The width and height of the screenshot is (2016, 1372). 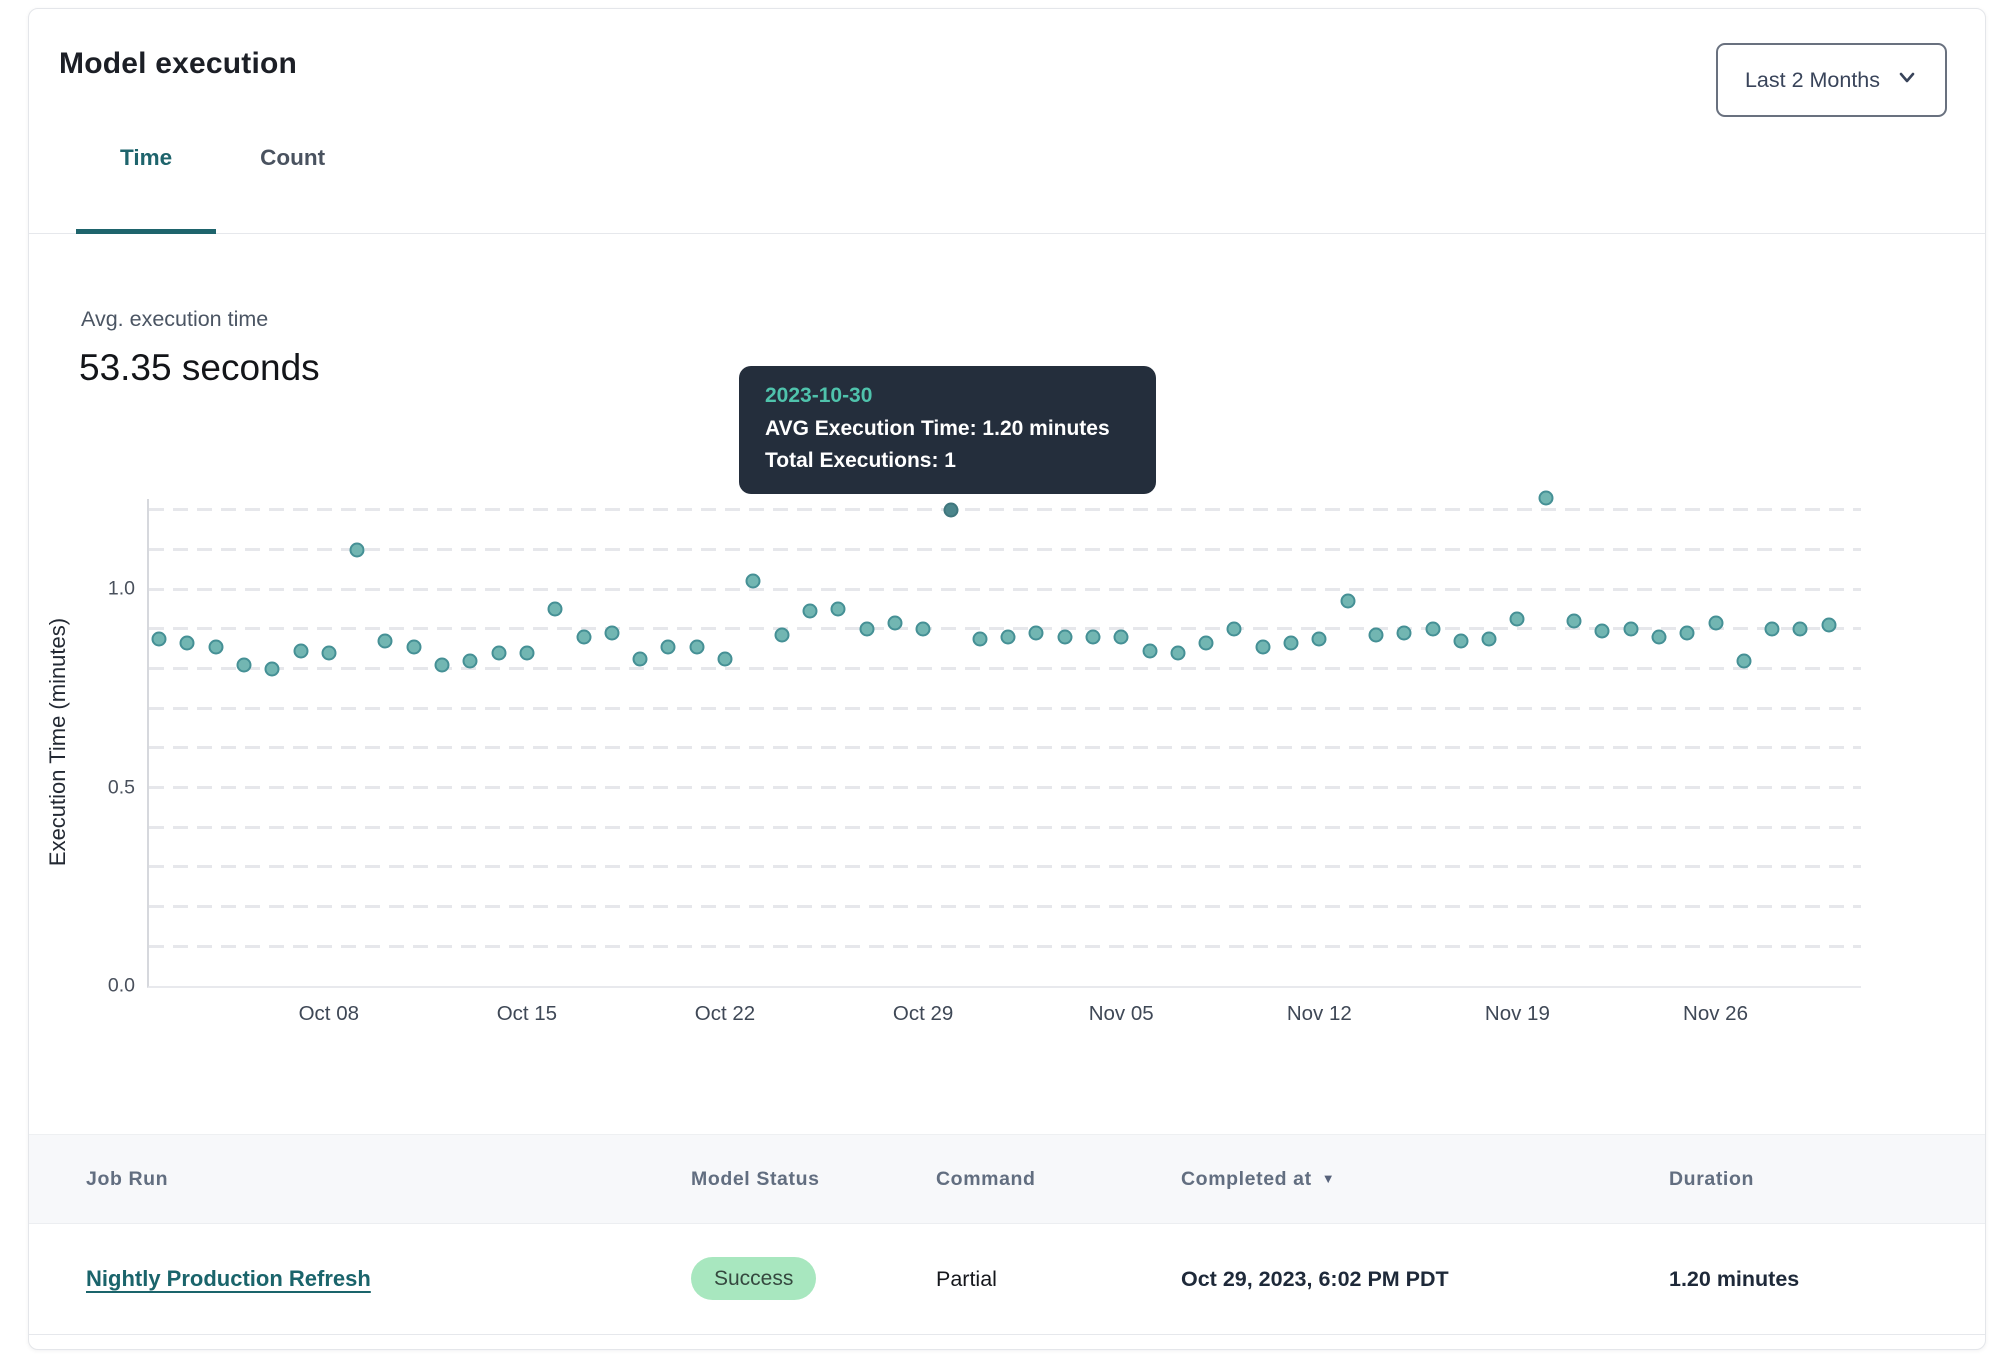 I want to click on y-axis-tick-label: 0.5, so click(x=121, y=787).